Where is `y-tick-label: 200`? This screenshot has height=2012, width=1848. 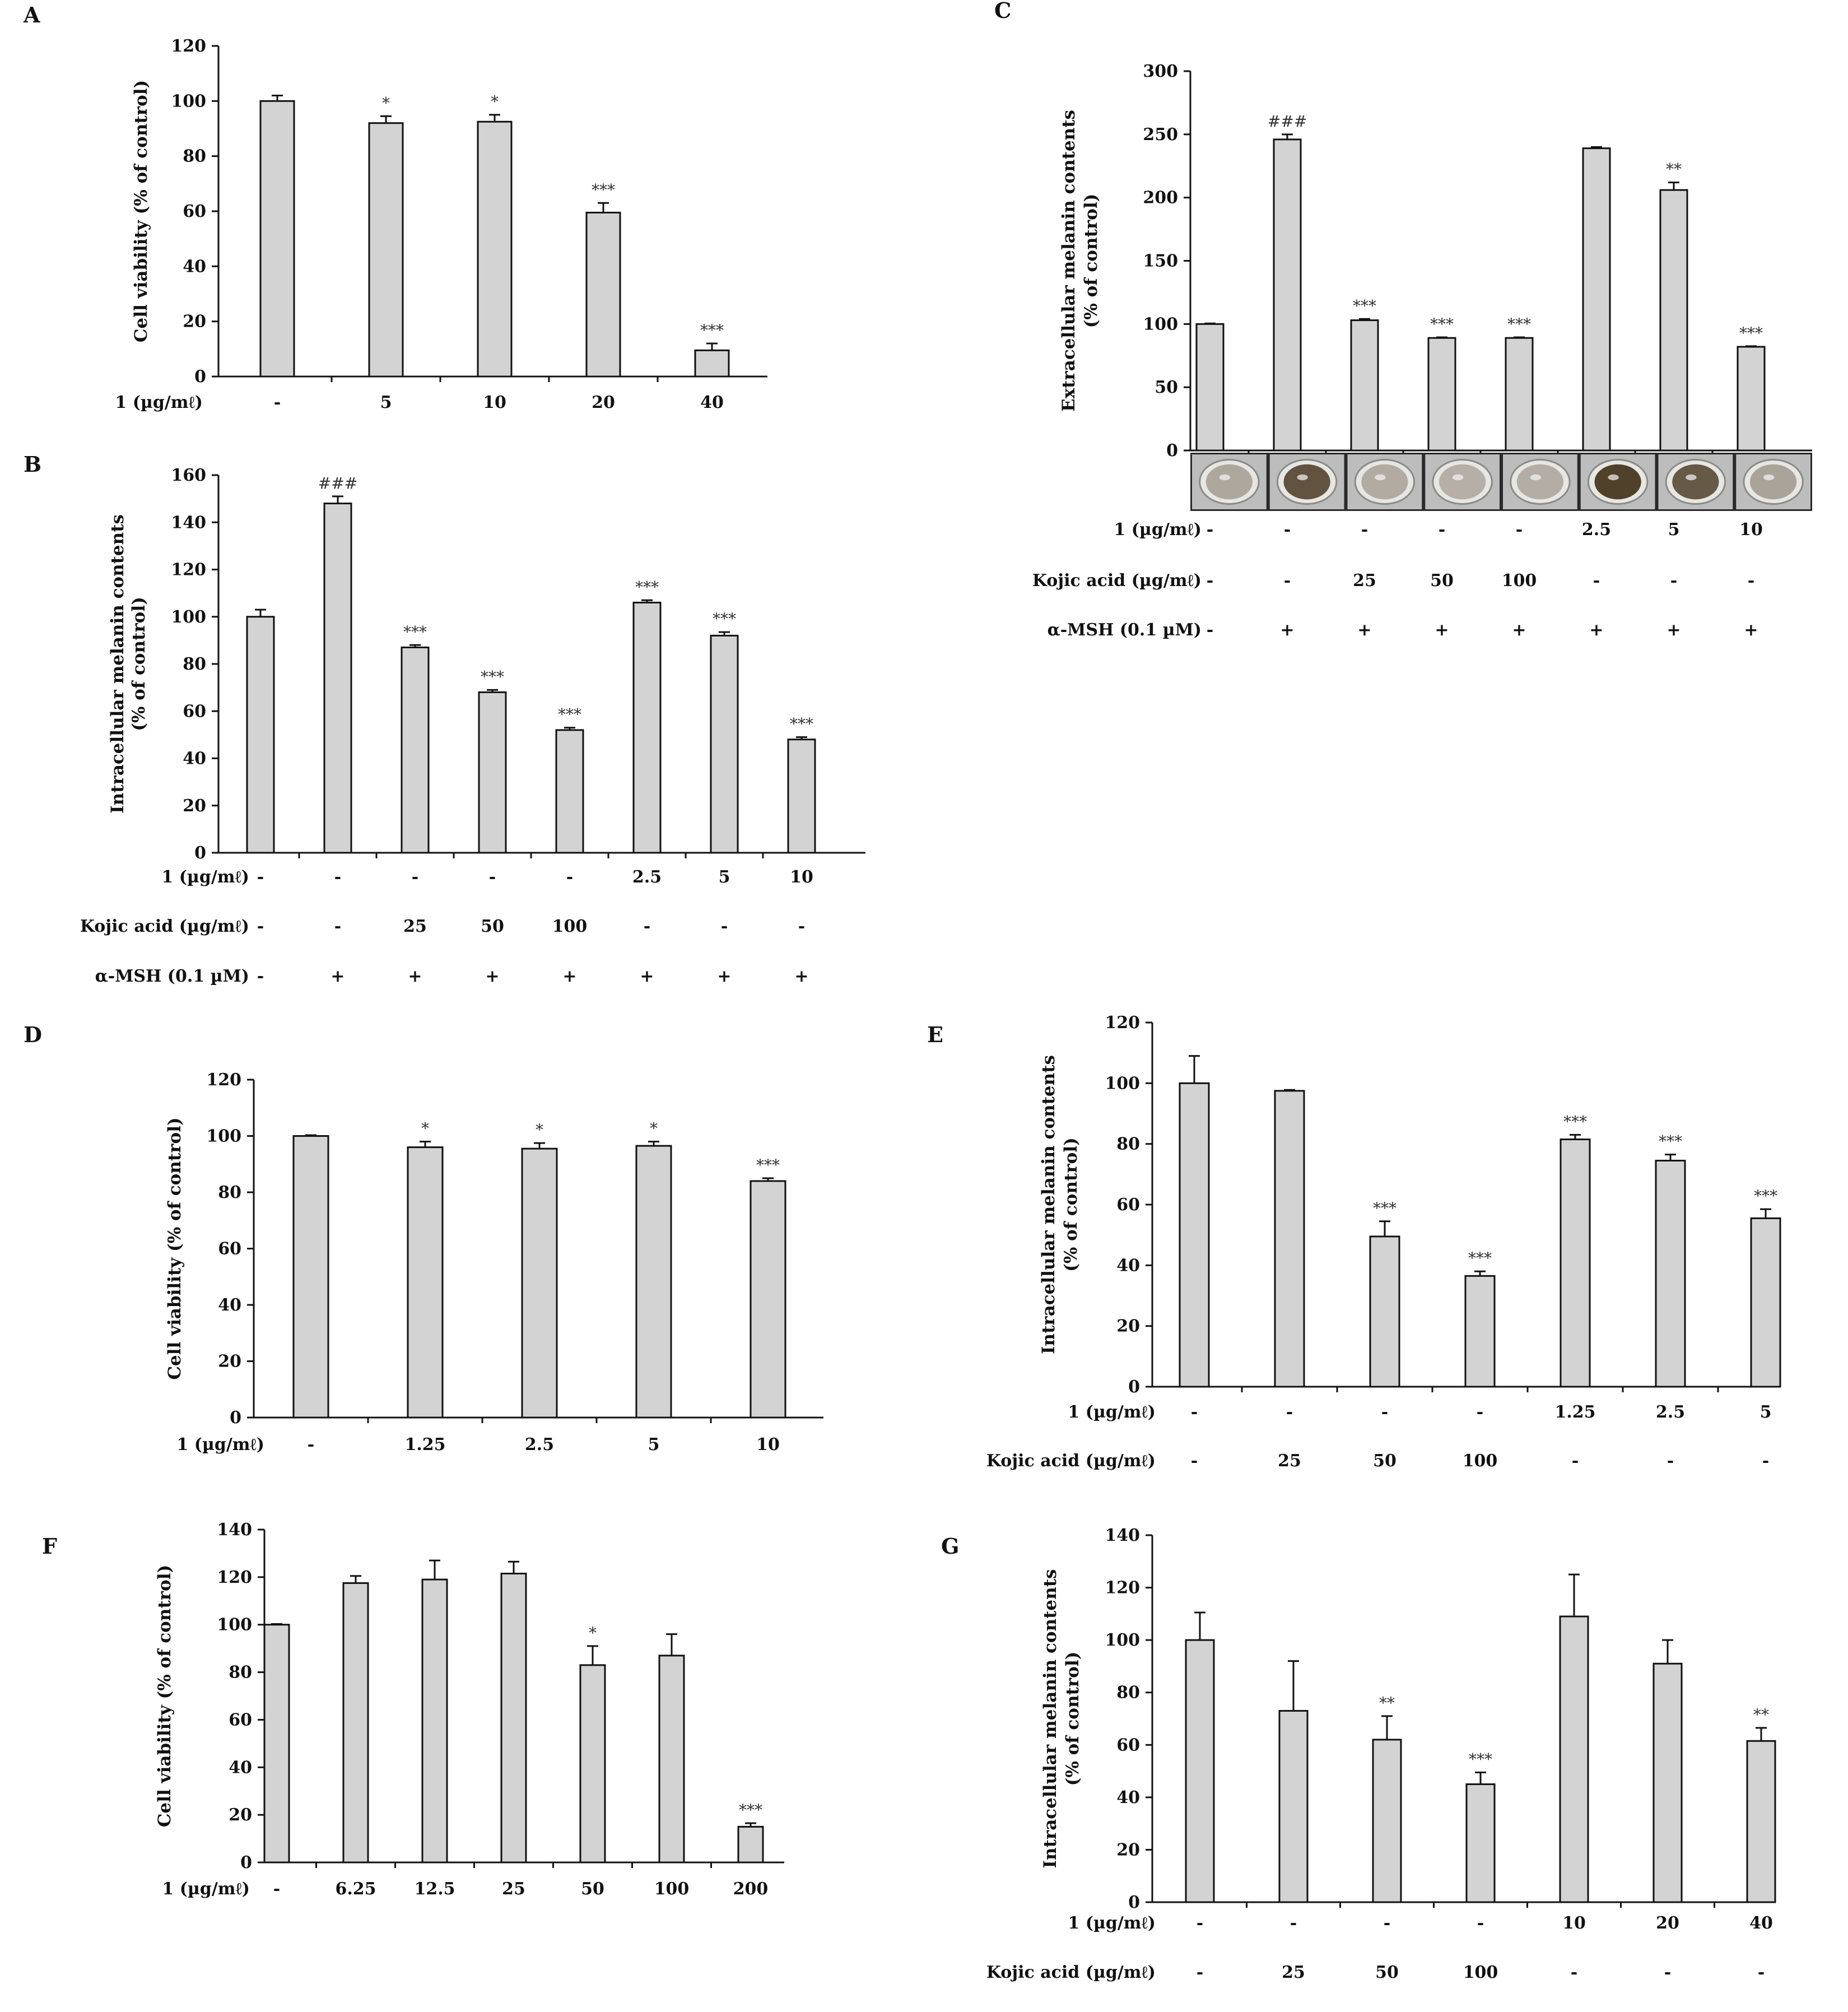 y-tick-label: 200 is located at coordinates (1160, 198).